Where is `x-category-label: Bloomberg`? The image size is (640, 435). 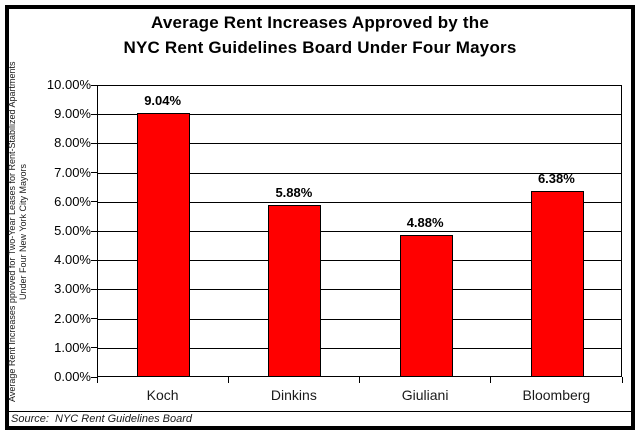
x-category-label: Bloomberg is located at coordinates (556, 395).